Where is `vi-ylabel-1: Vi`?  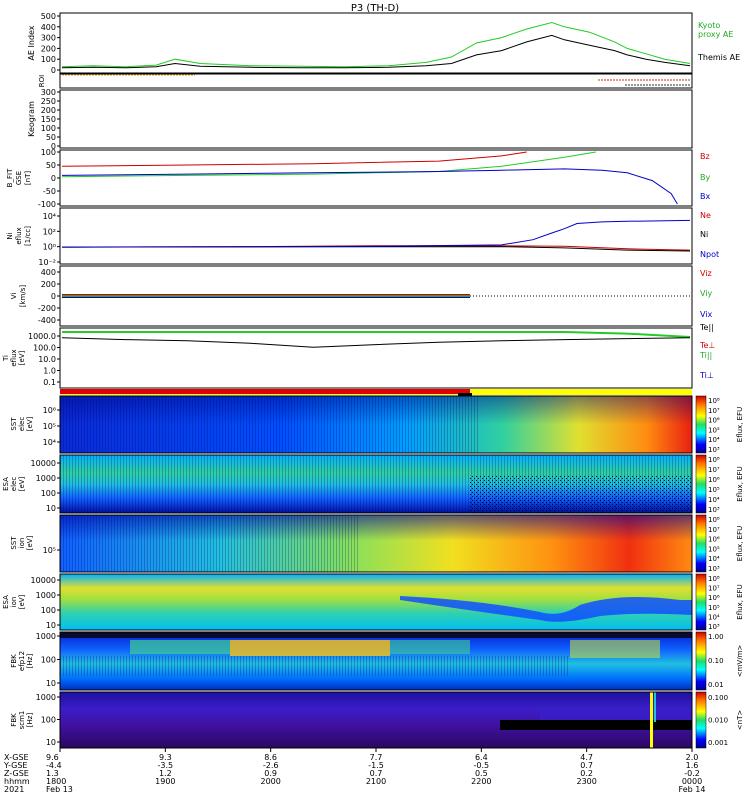
vi-ylabel-1: Vi is located at coordinates (14, 296).